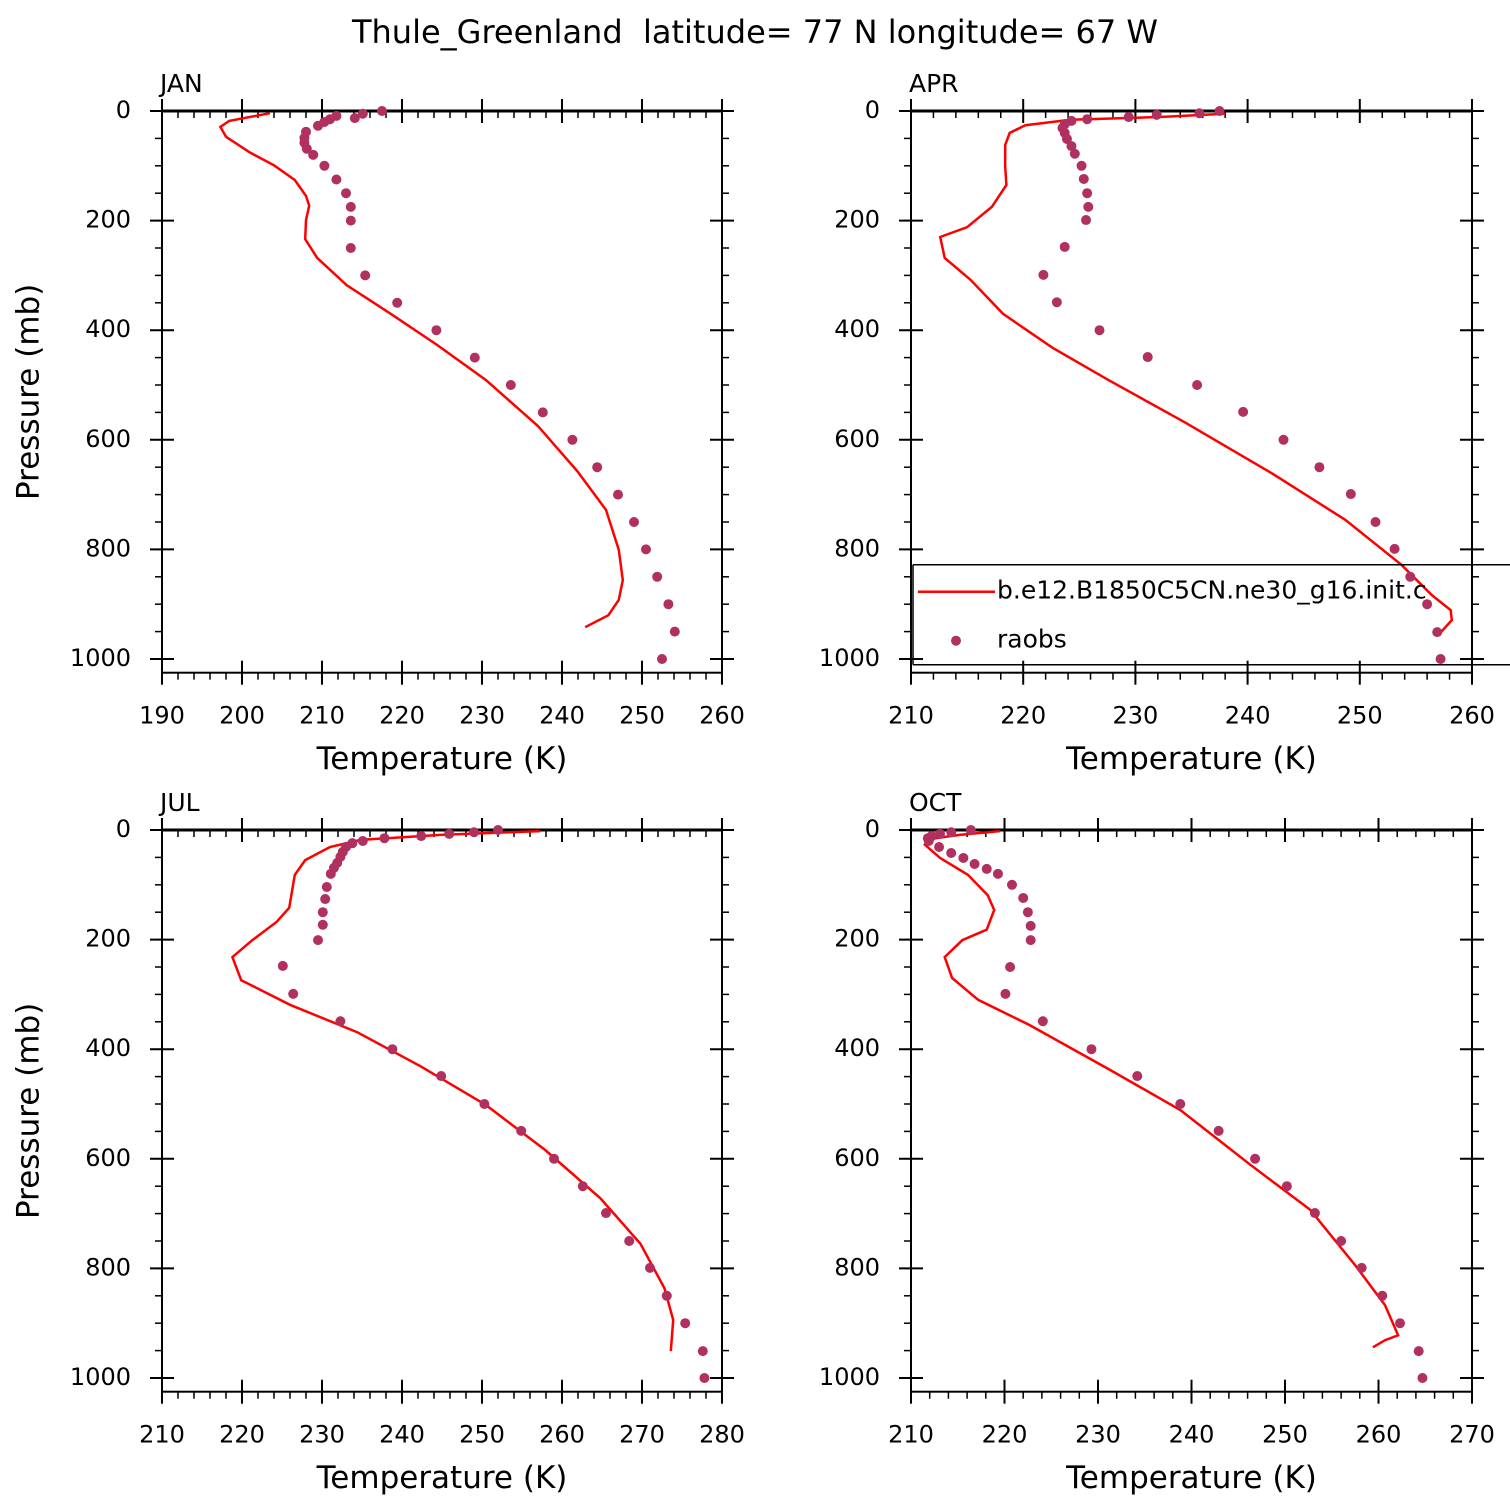  What do you see at coordinates (722, 1435) in the screenshot?
I see `x-tick-label: 280` at bounding box center [722, 1435].